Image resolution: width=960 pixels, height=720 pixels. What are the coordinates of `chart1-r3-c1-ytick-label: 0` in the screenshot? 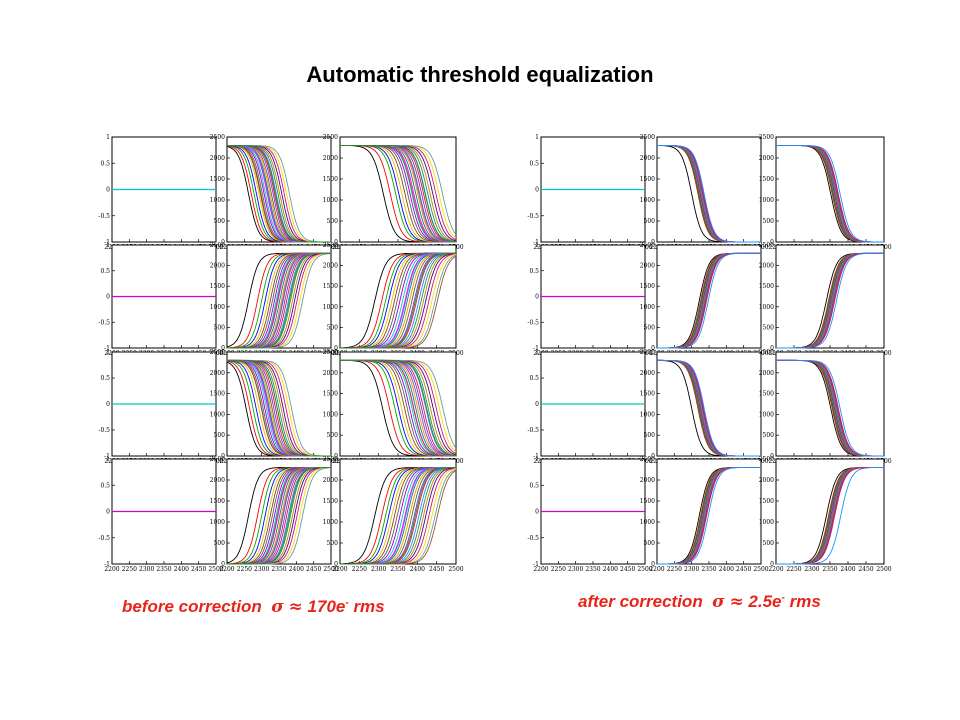 It's located at (653, 564).